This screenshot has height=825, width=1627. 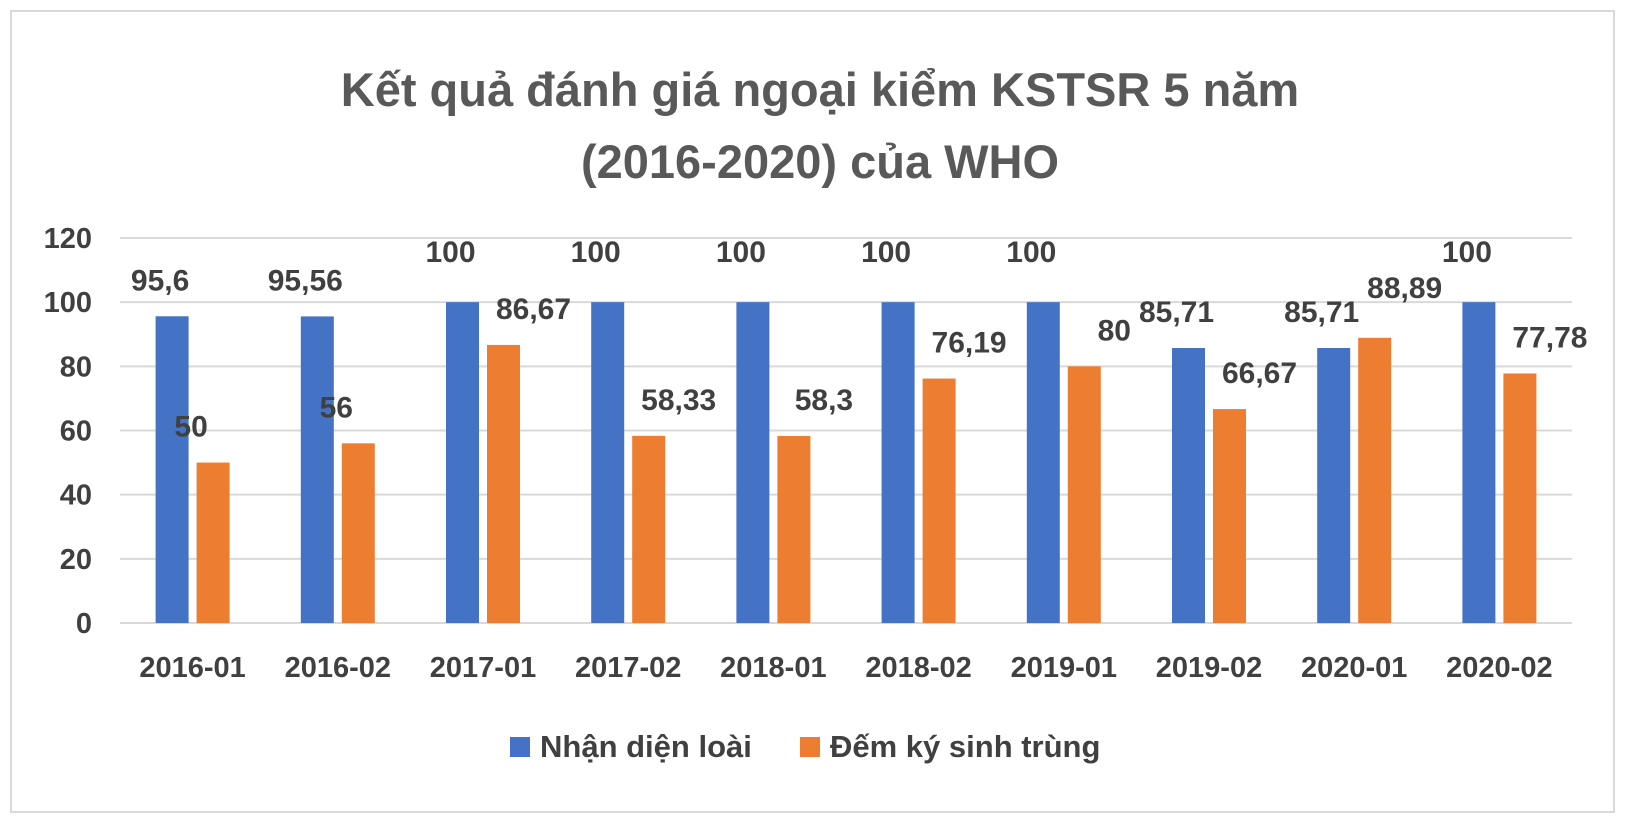 I want to click on x-tick-label: 2019-02, so click(x=1209, y=668).